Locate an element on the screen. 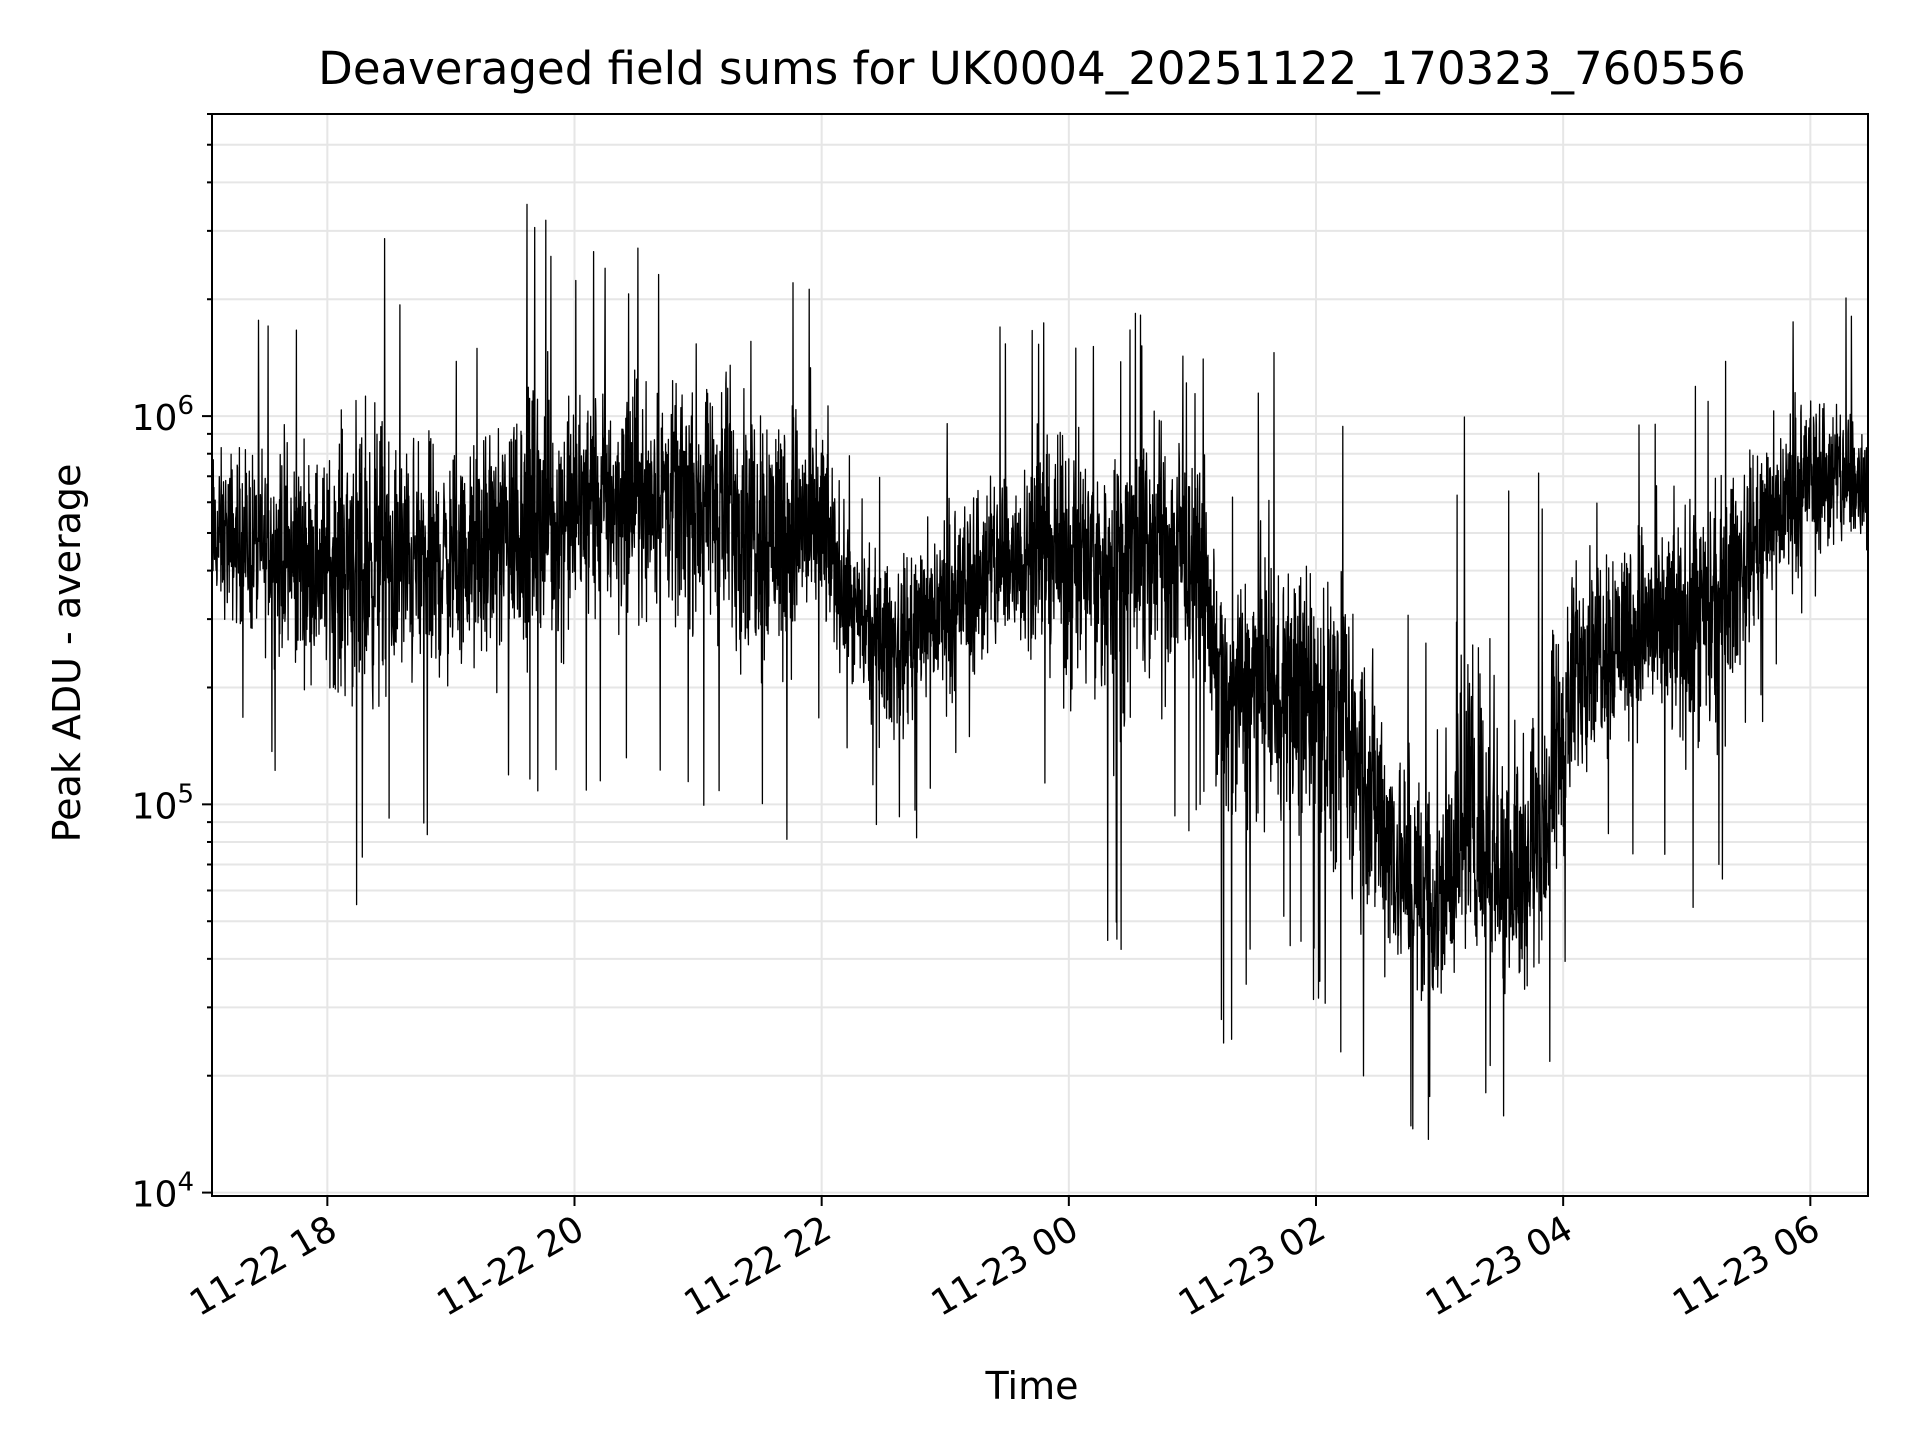 Image resolution: width=1920 pixels, height=1440 pixels. y-axis-label: Peak ADU - average is located at coordinates (67, 653).